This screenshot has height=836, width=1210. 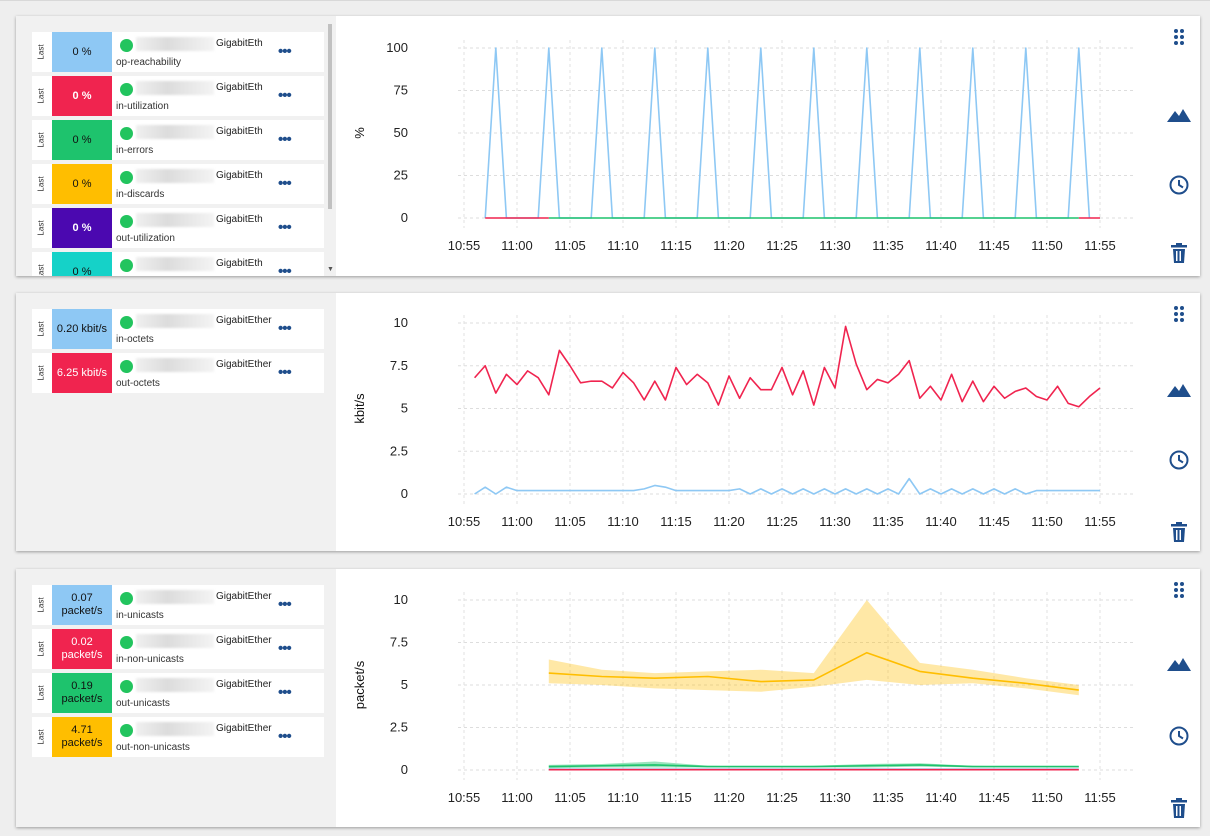 I want to click on y-tick-label: 2.5, so click(x=399, y=727).